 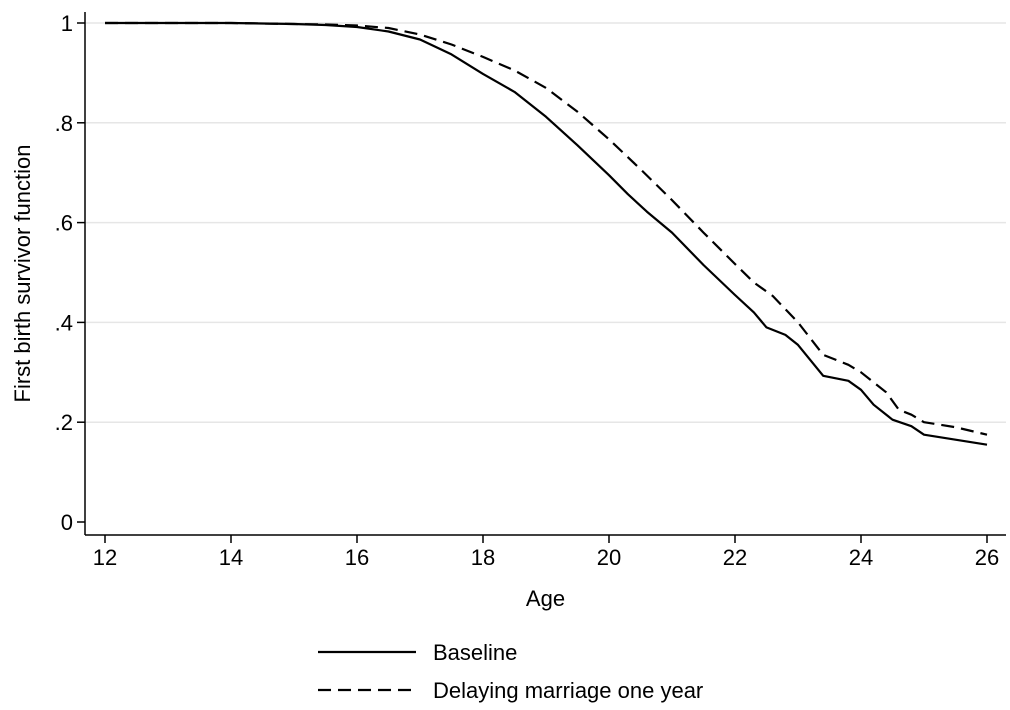 I want to click on x-tick-label: 24, so click(x=861, y=557).